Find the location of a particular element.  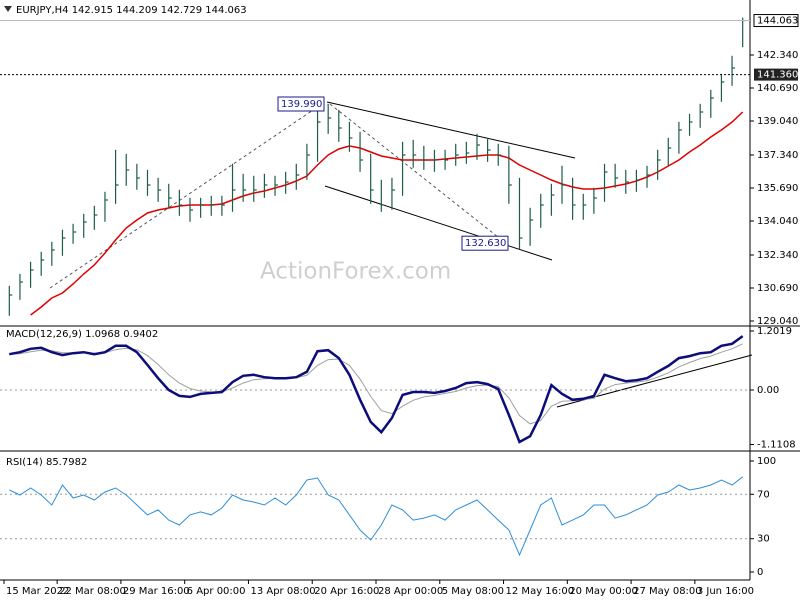

y-tick-label: 139.040 is located at coordinates (777, 121).